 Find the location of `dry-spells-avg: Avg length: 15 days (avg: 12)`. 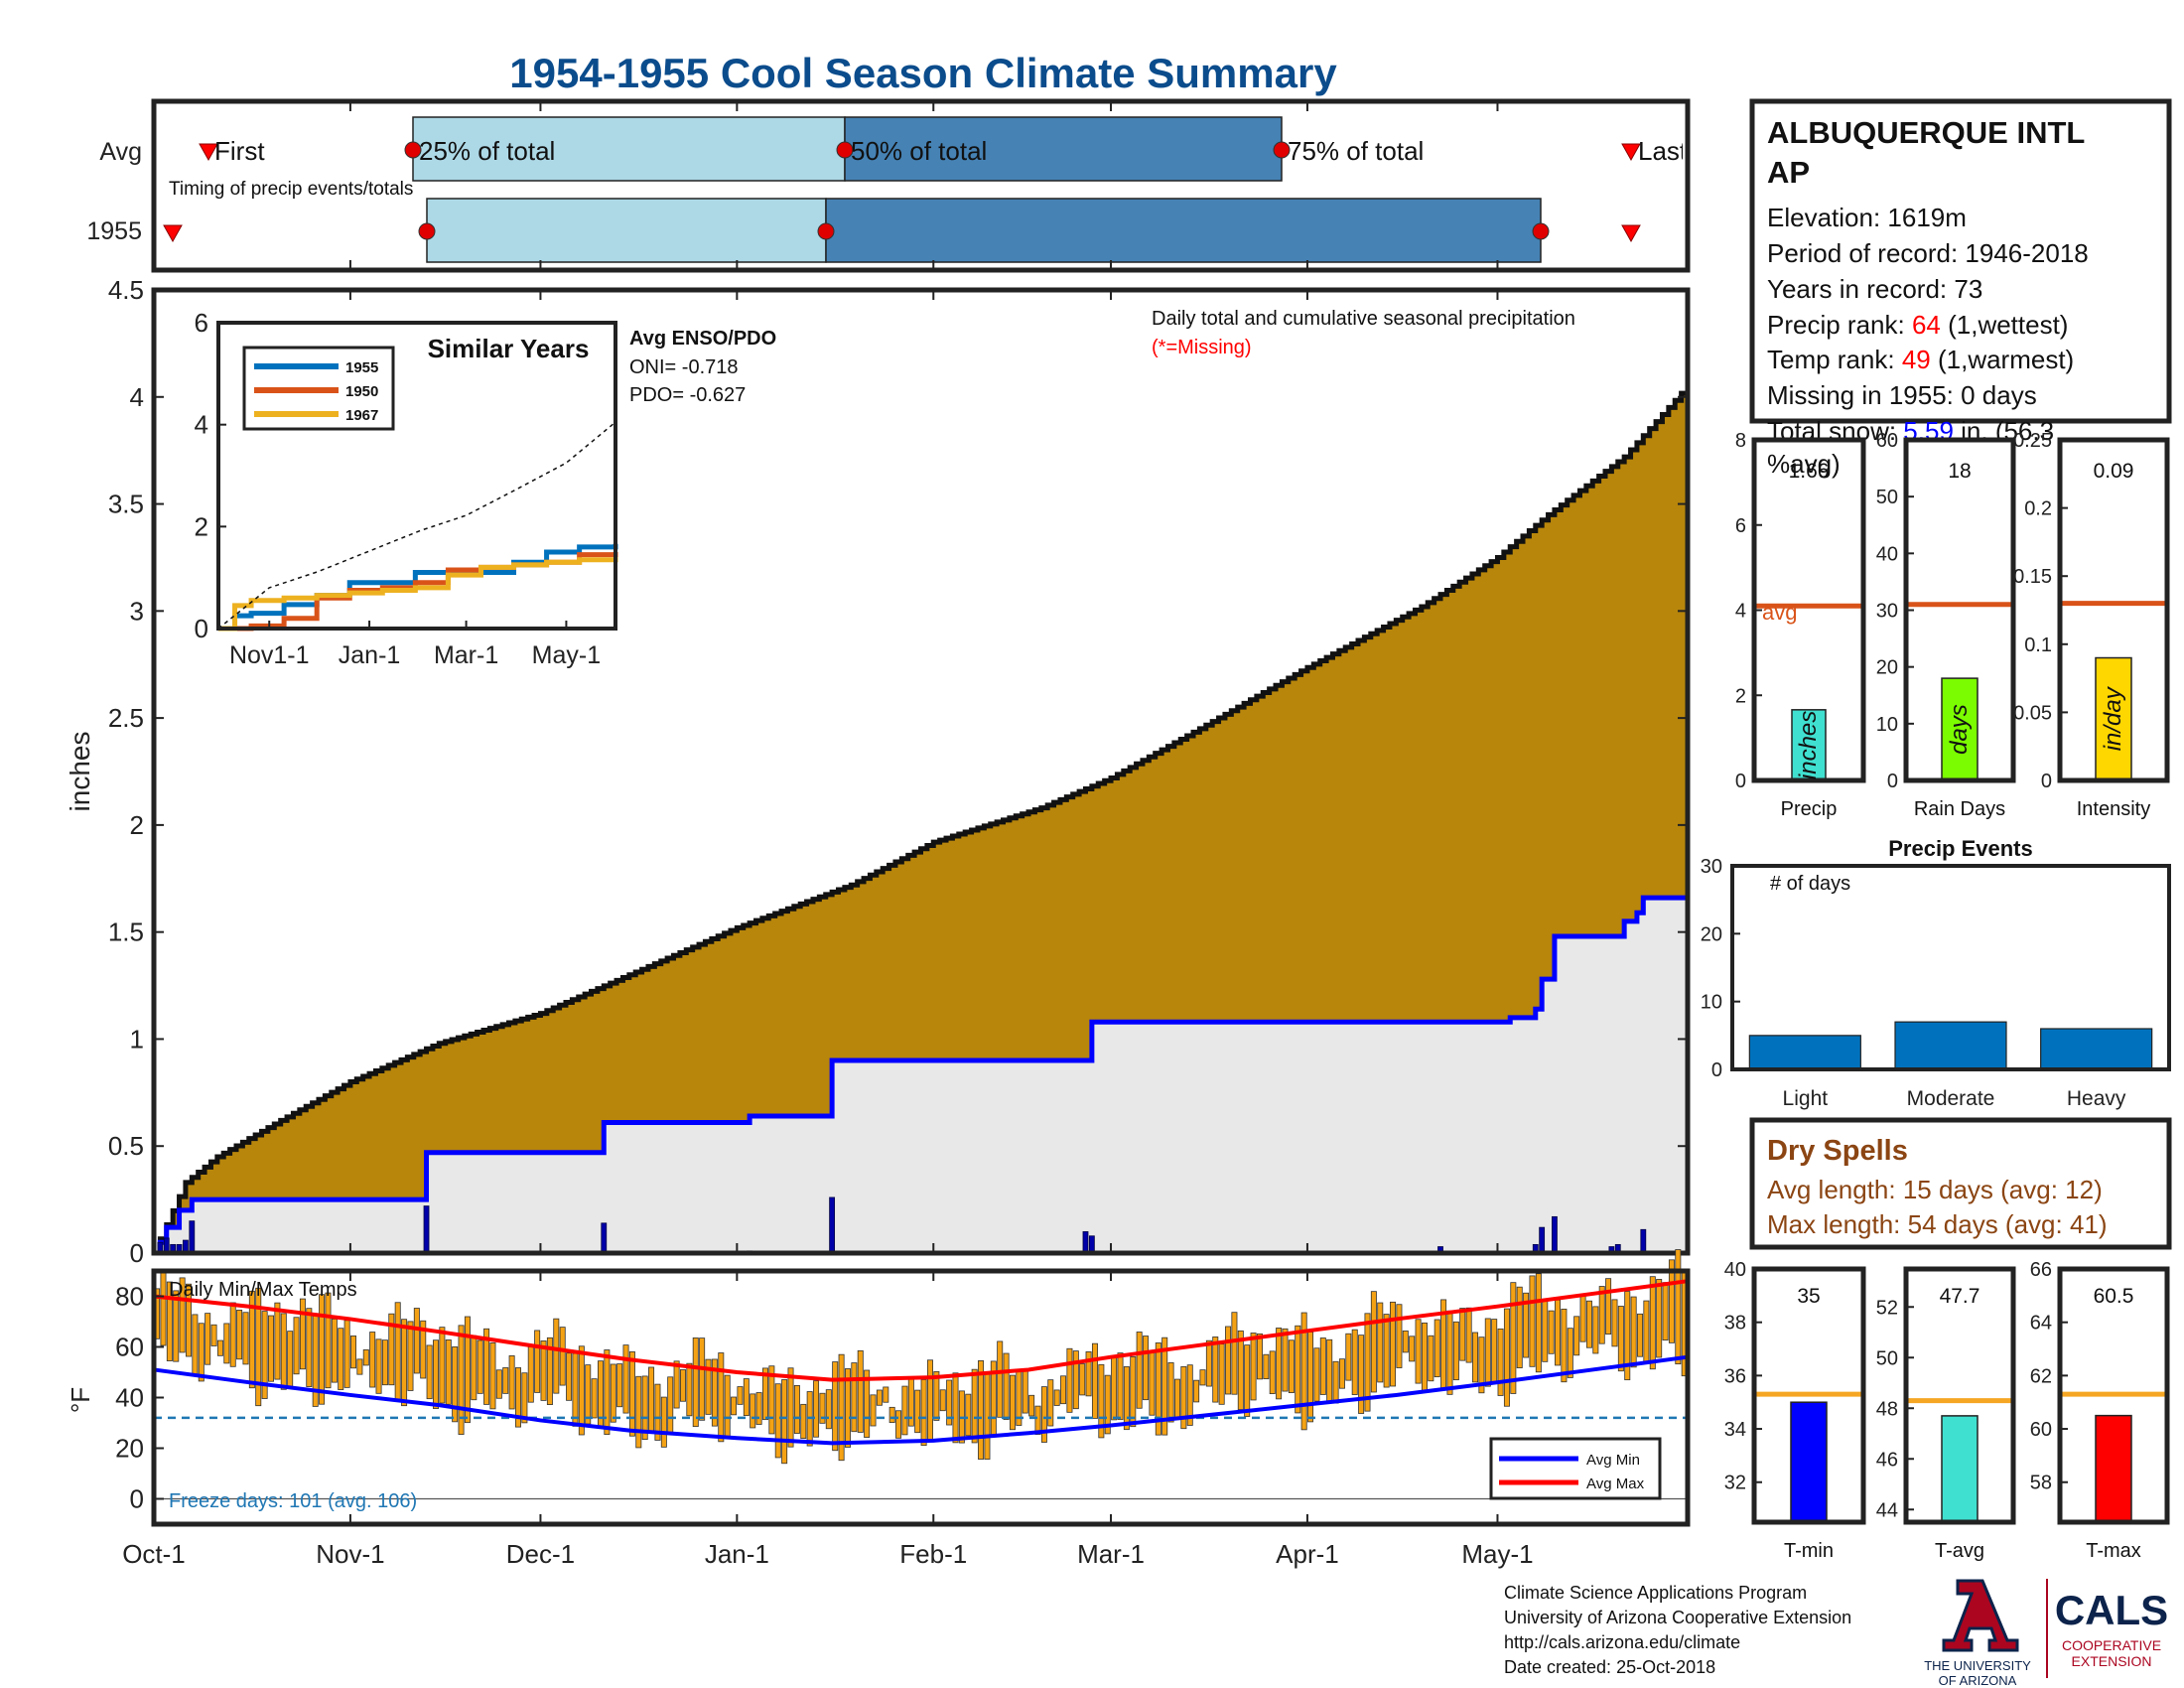

dry-spells-avg: Avg length: 15 days (avg: 12) is located at coordinates (1935, 1189).